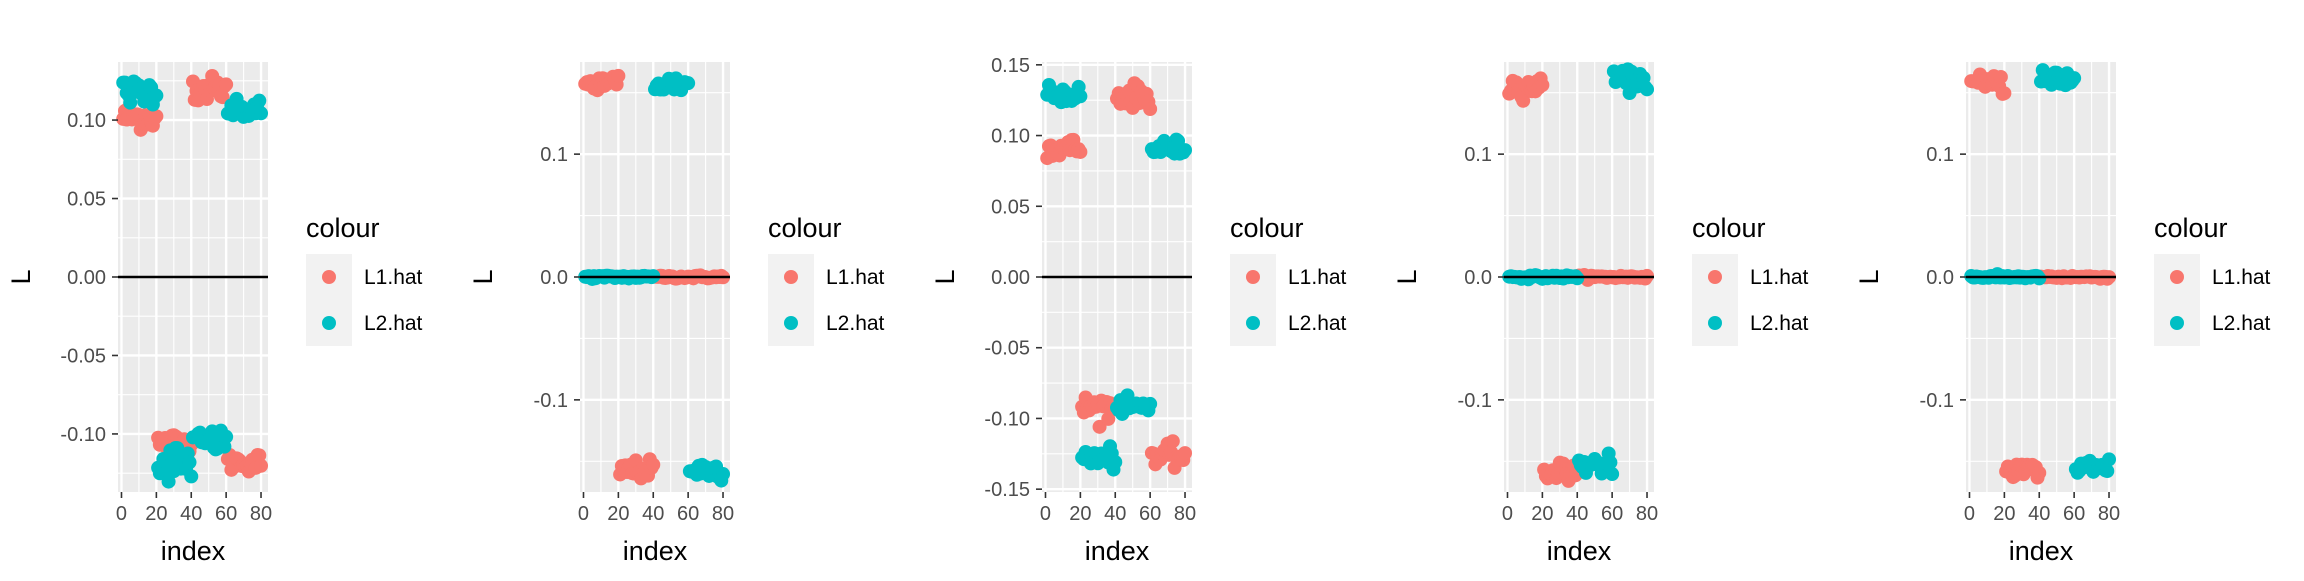 This screenshot has width=2304, height=581. I want to click on y-tick-label: -0.10, so click(1007, 419).